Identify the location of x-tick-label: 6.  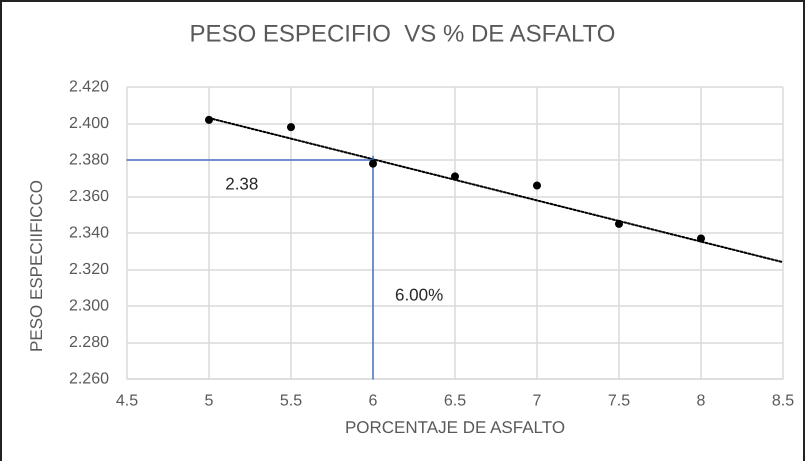
(373, 401).